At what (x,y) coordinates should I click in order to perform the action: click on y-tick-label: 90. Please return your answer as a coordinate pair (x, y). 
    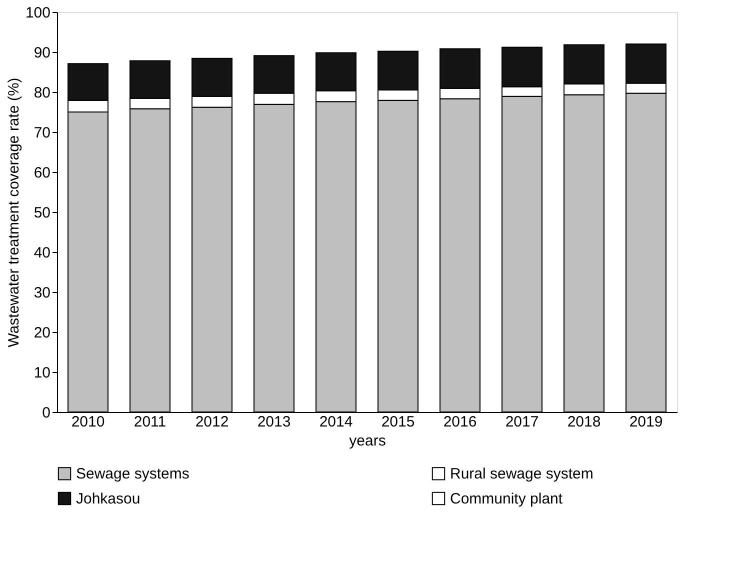
    Looking at the image, I should click on (42, 53).